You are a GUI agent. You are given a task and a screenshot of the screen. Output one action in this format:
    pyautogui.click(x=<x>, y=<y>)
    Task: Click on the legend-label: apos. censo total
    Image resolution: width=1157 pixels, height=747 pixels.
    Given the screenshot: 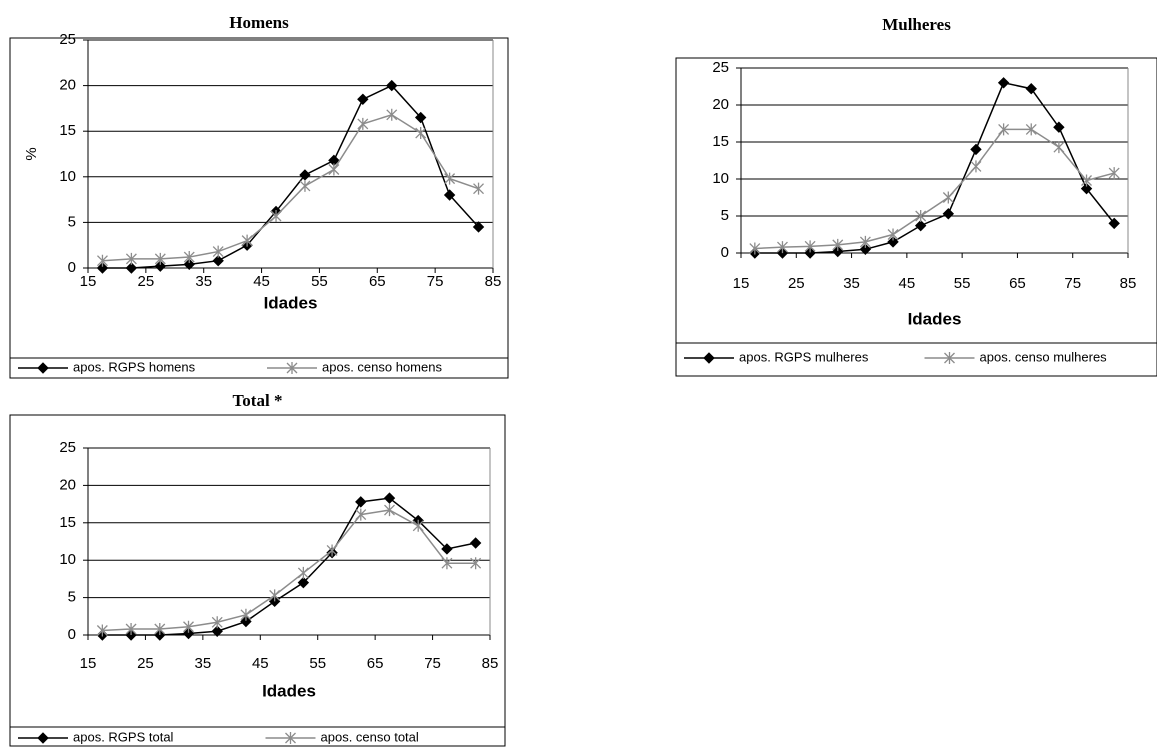 What is the action you would take?
    pyautogui.click(x=370, y=736)
    